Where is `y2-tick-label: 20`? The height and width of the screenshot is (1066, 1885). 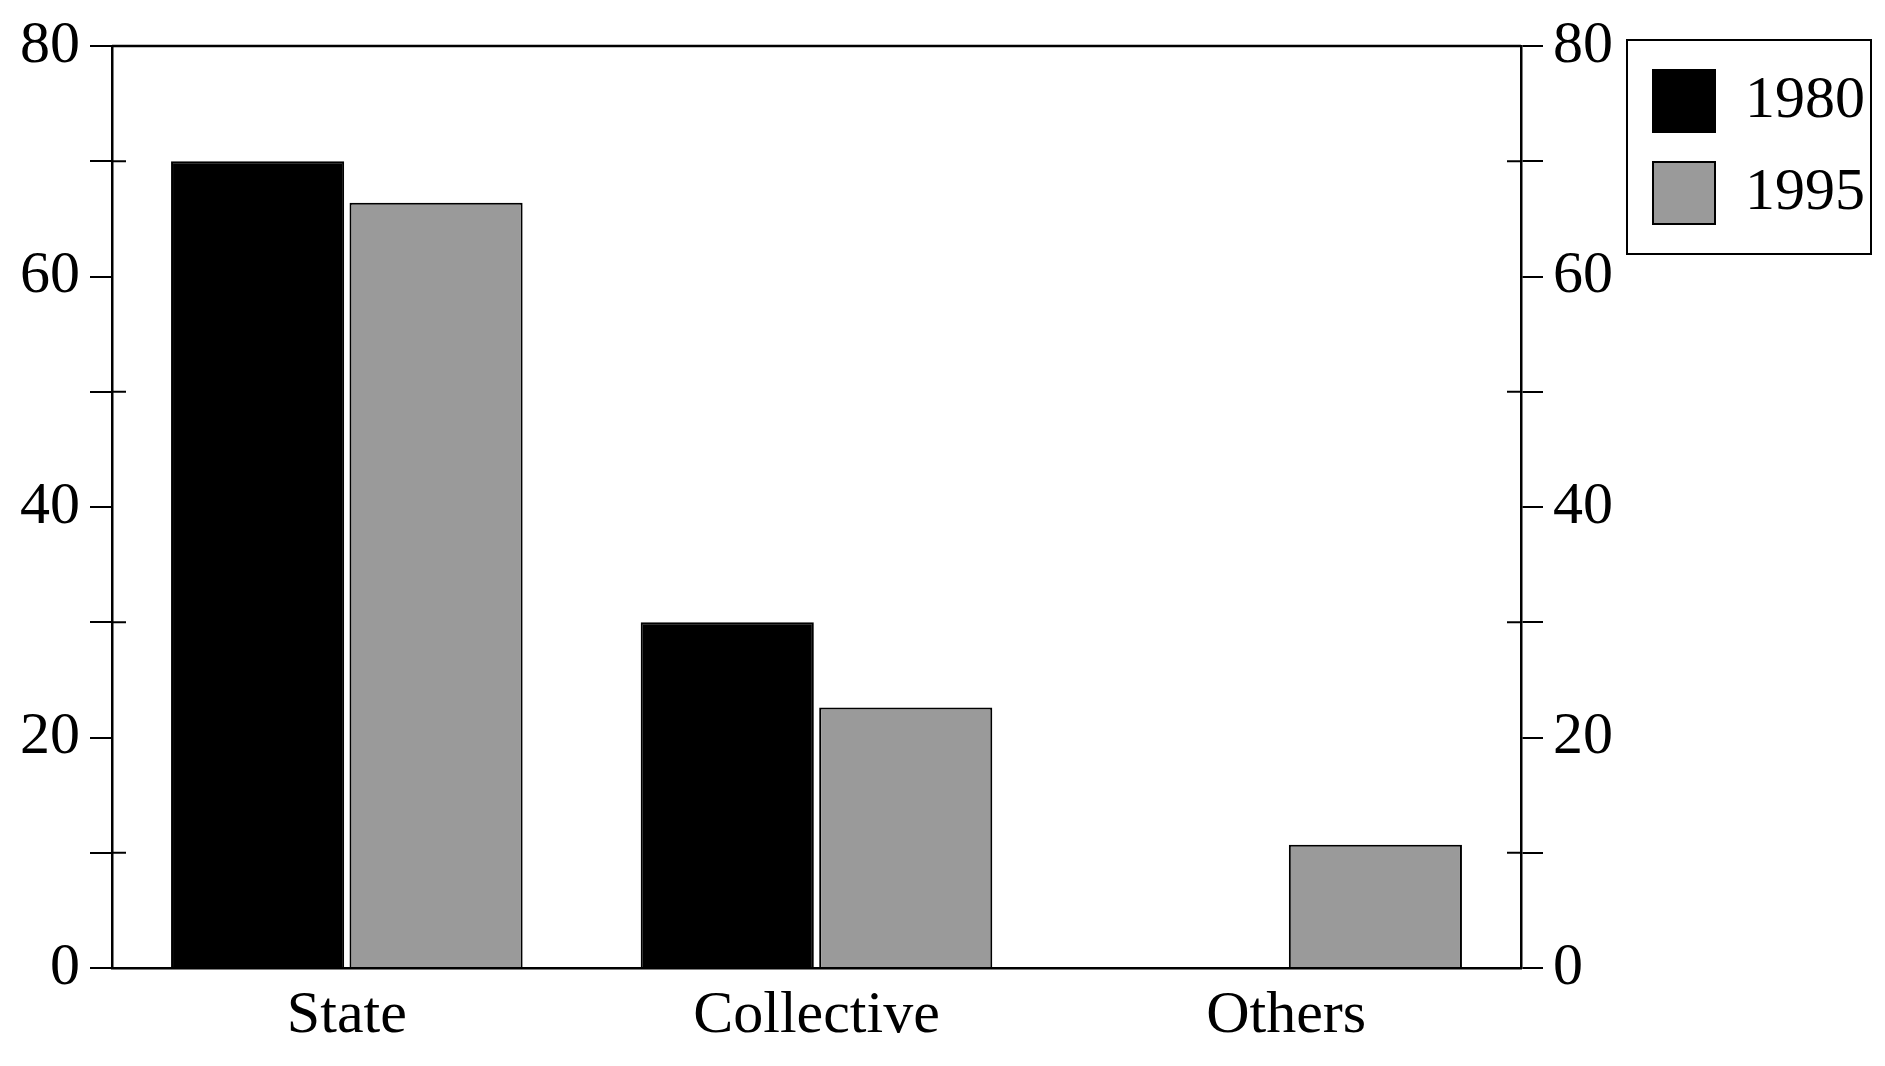
y2-tick-label: 20 is located at coordinates (1583, 733).